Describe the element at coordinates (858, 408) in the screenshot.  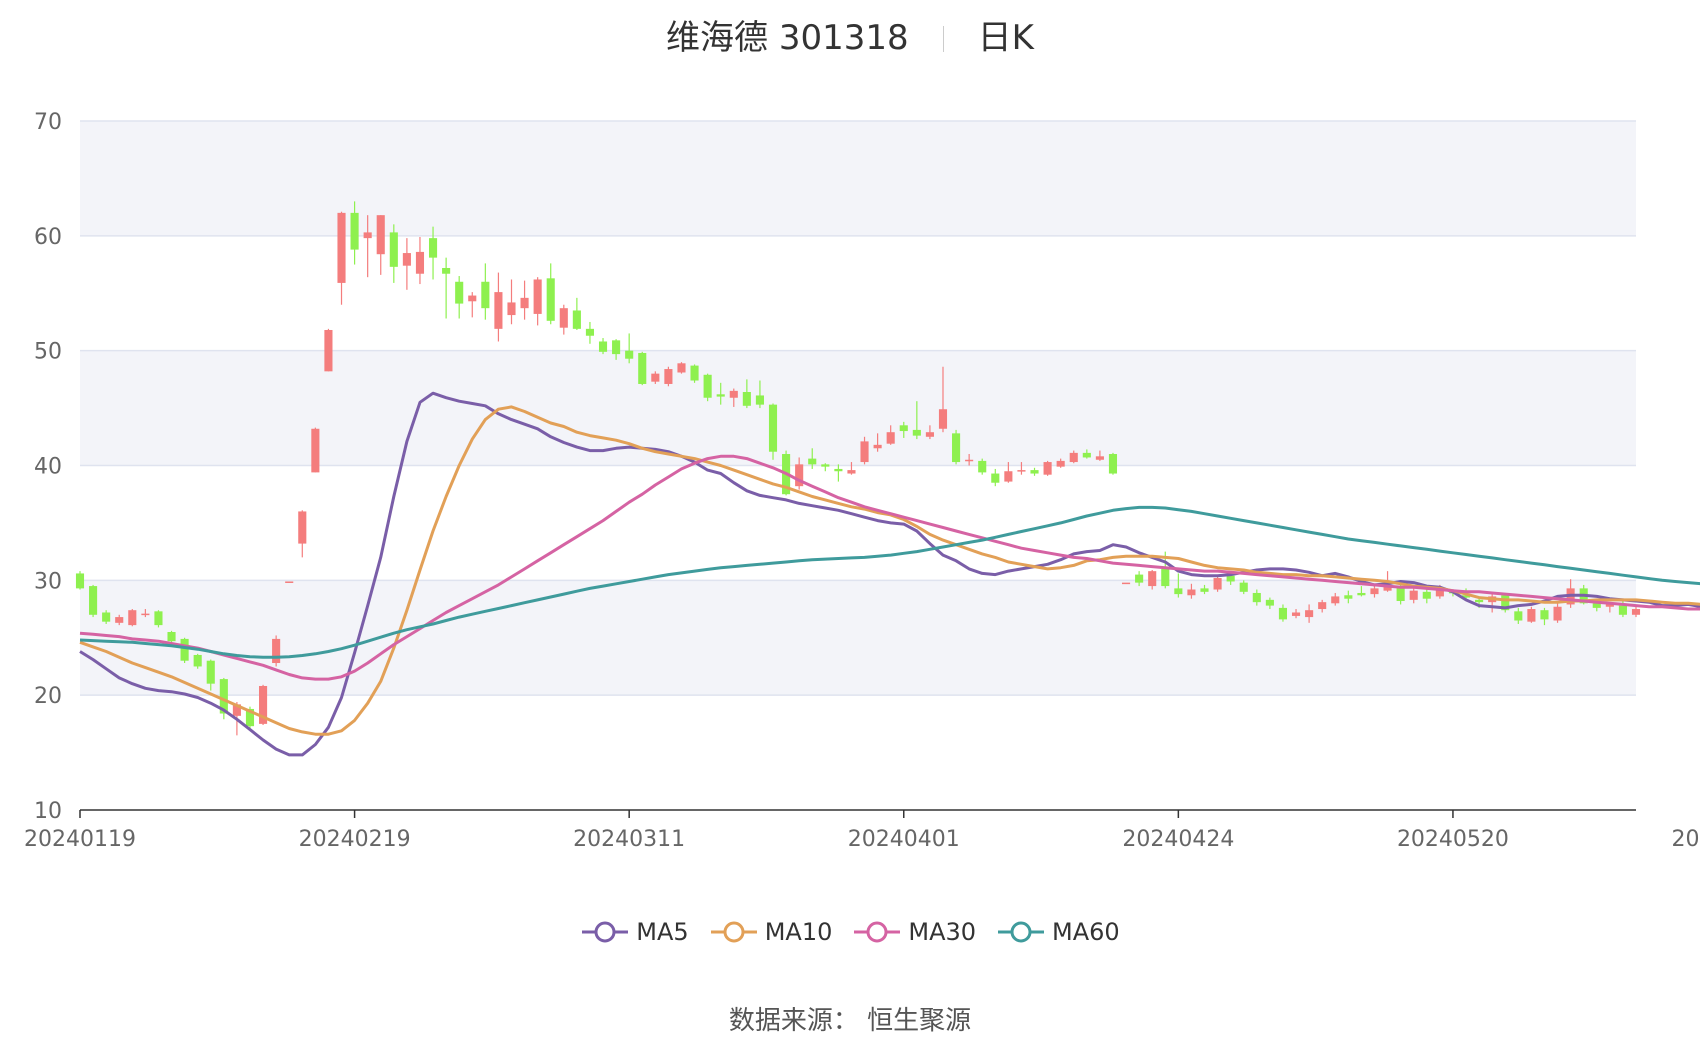
I see `grid-band` at that location.